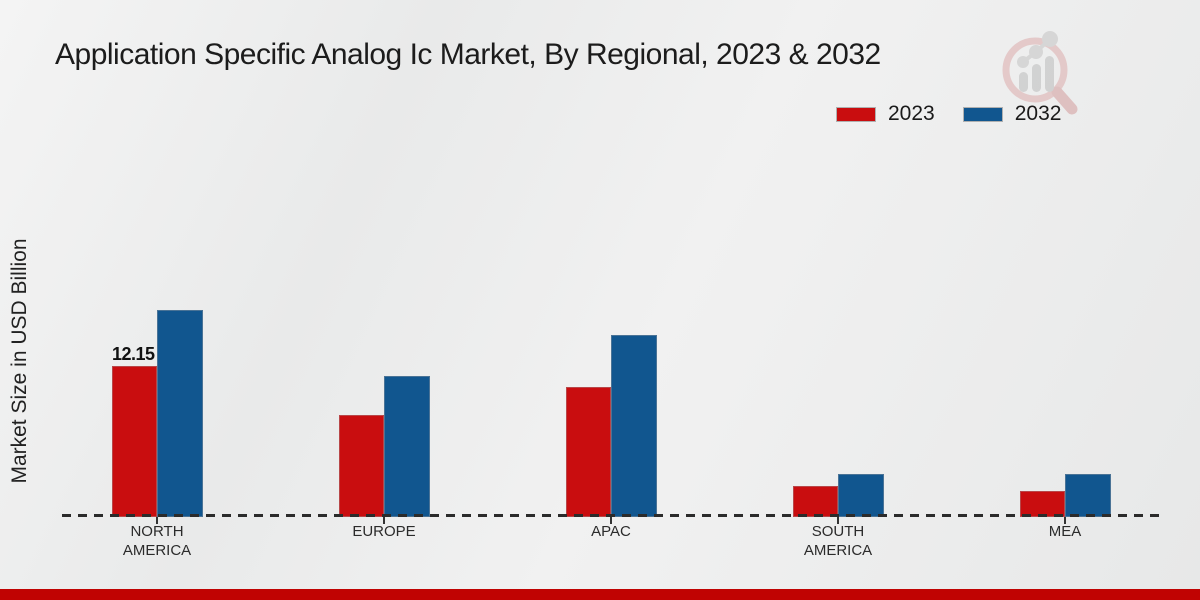 The height and width of the screenshot is (600, 1200). Describe the element at coordinates (133, 354) in the screenshot. I see `bar-data-label-2023: 12.15` at that location.